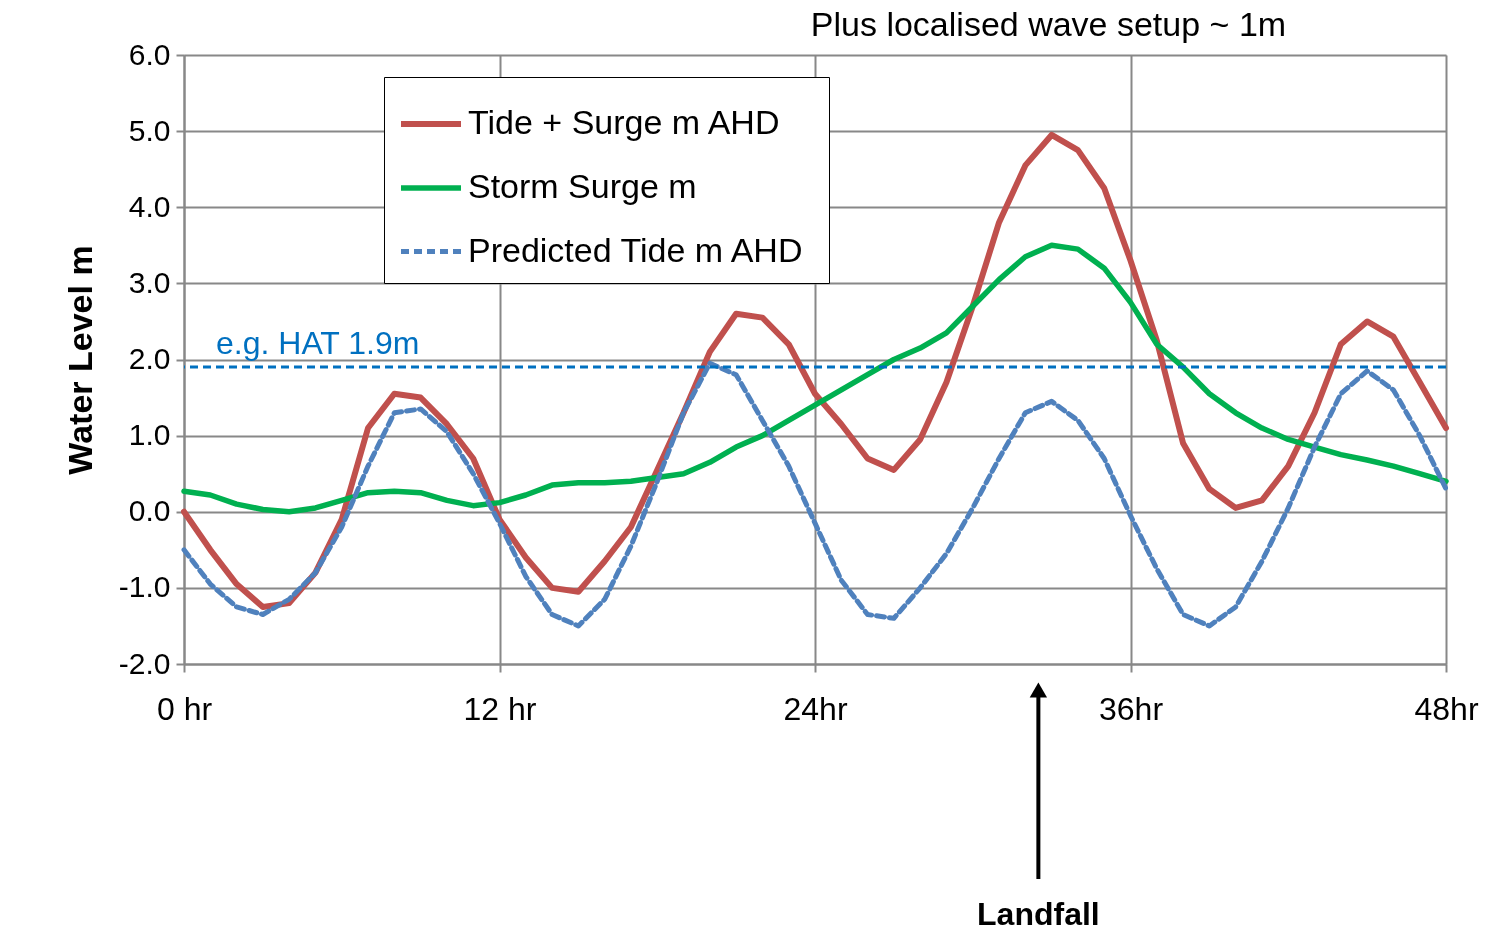 The image size is (1493, 934). What do you see at coordinates (144, 587) in the screenshot?
I see `y-tick-label: -1.0` at bounding box center [144, 587].